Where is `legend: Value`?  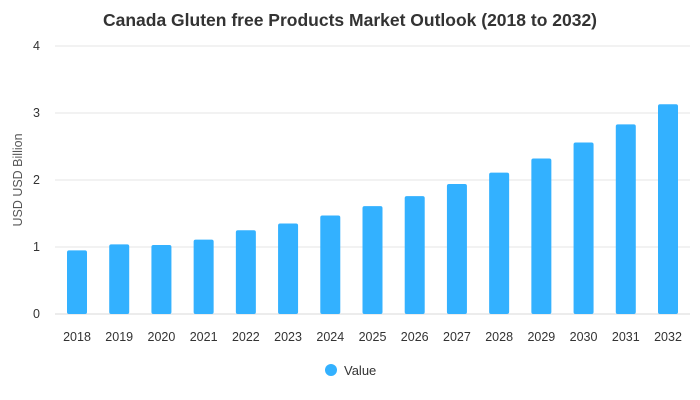
legend: Value is located at coordinates (350, 370).